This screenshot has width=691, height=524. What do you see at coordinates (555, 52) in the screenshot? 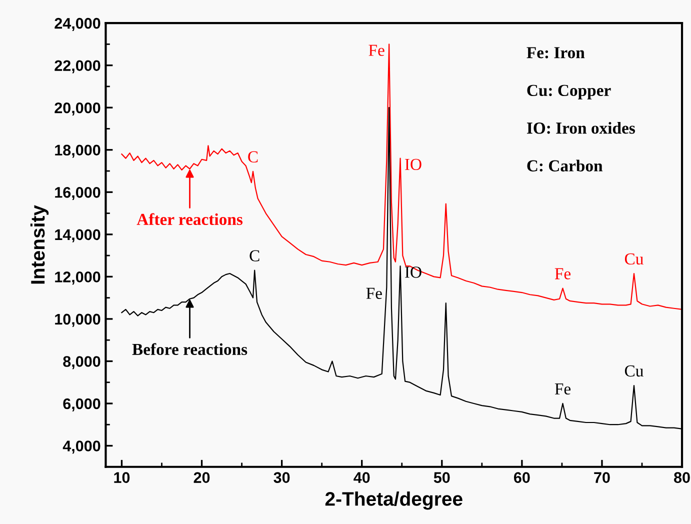
I see `annotation: Fe: Iron` at bounding box center [555, 52].